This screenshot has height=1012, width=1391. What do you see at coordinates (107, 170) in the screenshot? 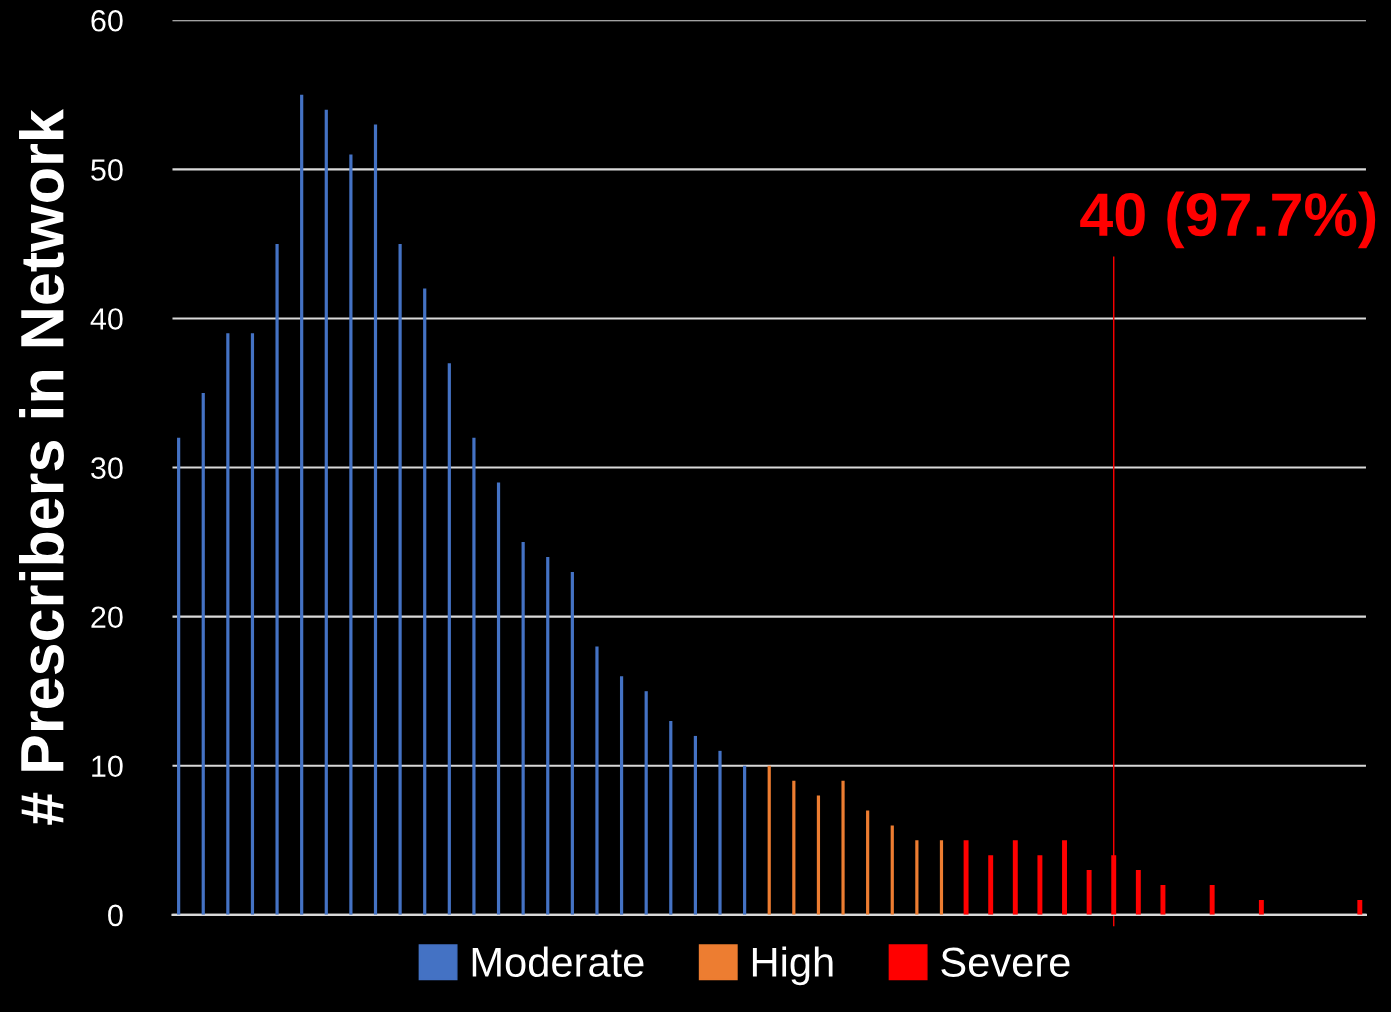
I see `y-tick-label: 50` at bounding box center [107, 170].